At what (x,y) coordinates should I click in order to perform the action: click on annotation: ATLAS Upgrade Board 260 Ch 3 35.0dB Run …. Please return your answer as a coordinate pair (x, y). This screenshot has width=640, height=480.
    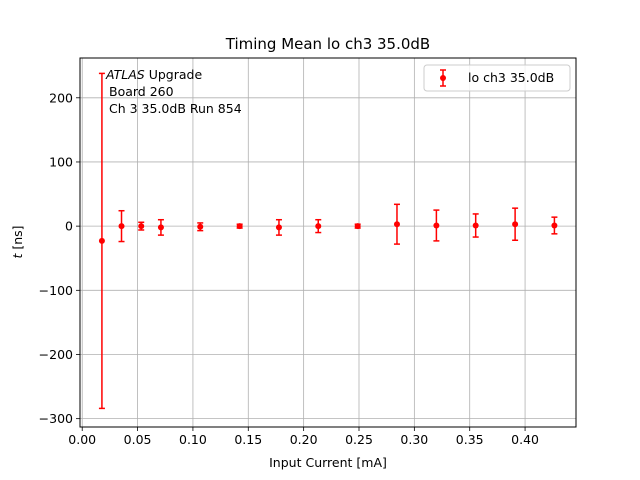
    Looking at the image, I should click on (173, 91).